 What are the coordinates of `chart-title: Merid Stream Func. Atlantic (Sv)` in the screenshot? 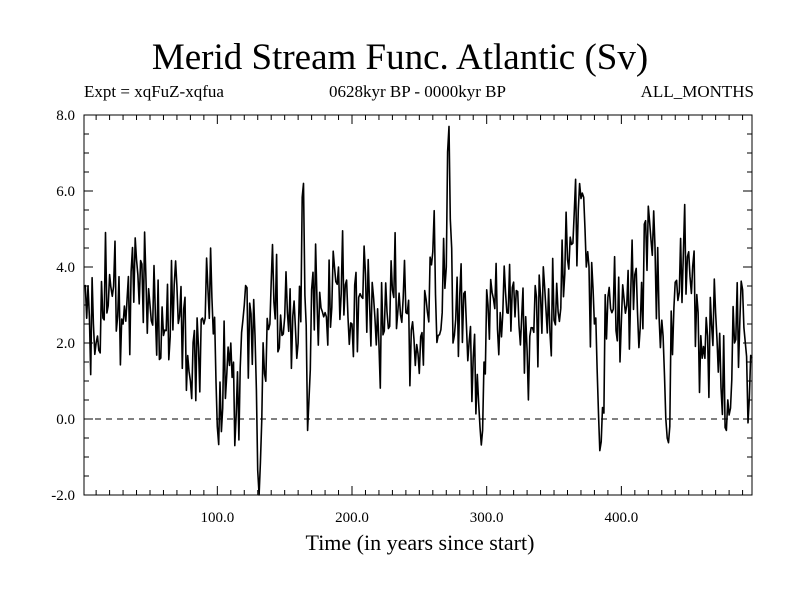 It's located at (400, 57).